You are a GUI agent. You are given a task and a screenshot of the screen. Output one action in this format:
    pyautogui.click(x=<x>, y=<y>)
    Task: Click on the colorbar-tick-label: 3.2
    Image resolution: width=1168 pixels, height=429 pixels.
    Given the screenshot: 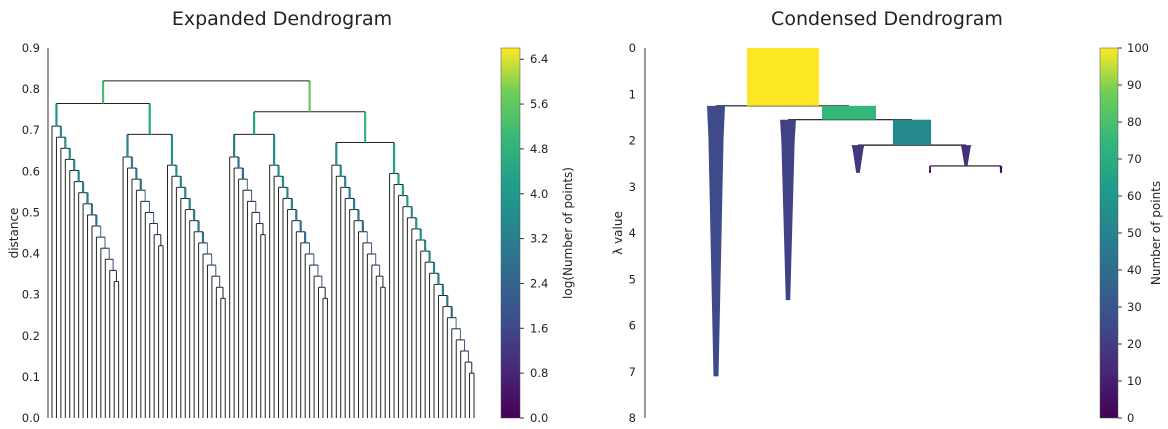 What is the action you would take?
    pyautogui.click(x=539, y=239)
    